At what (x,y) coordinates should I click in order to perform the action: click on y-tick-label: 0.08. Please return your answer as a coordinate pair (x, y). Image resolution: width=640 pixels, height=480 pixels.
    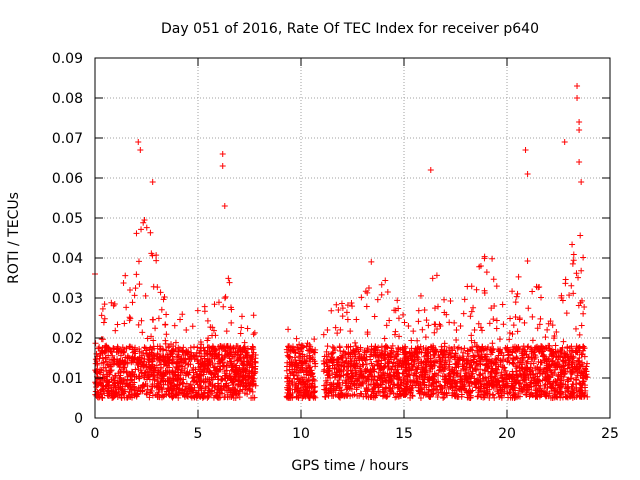
    Looking at the image, I should click on (67, 99).